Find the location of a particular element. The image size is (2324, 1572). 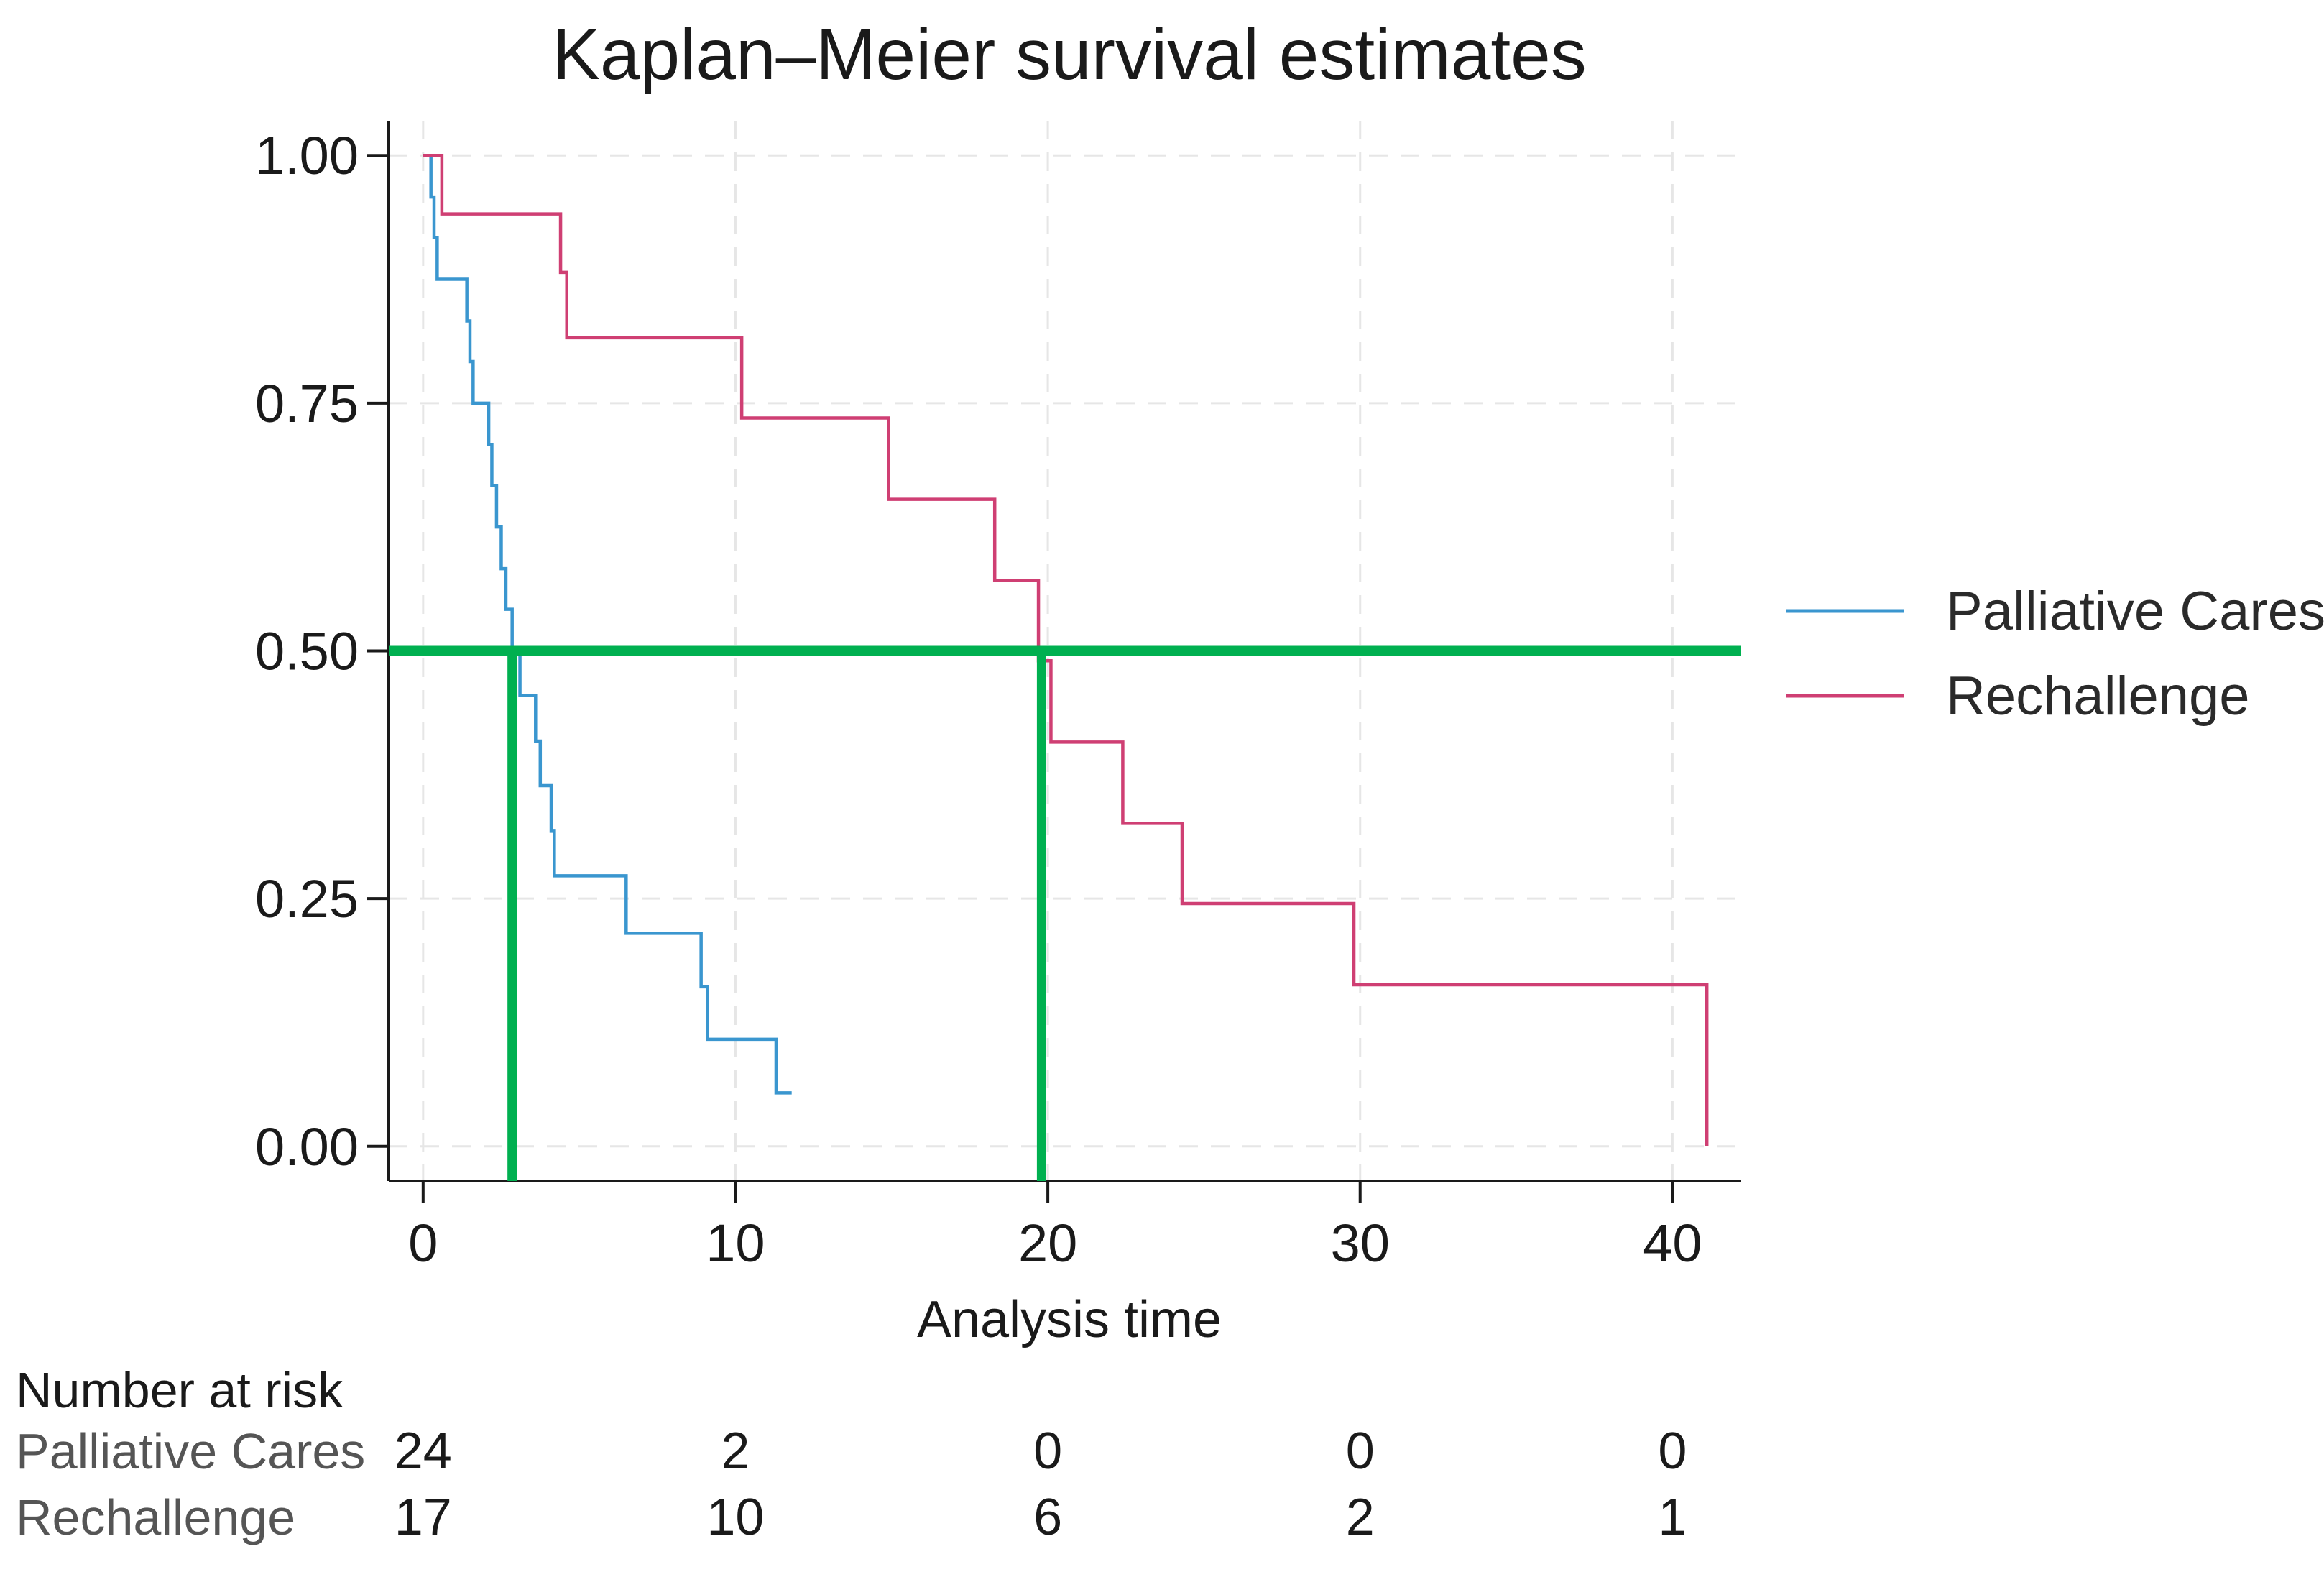

risk-count-1-1: 10 is located at coordinates (735, 1517).